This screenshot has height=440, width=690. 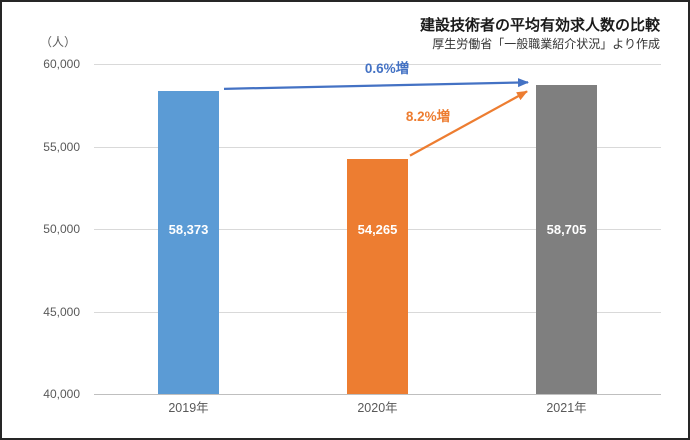 What do you see at coordinates (61, 229) in the screenshot?
I see `y-axis-tick-label: 50,000` at bounding box center [61, 229].